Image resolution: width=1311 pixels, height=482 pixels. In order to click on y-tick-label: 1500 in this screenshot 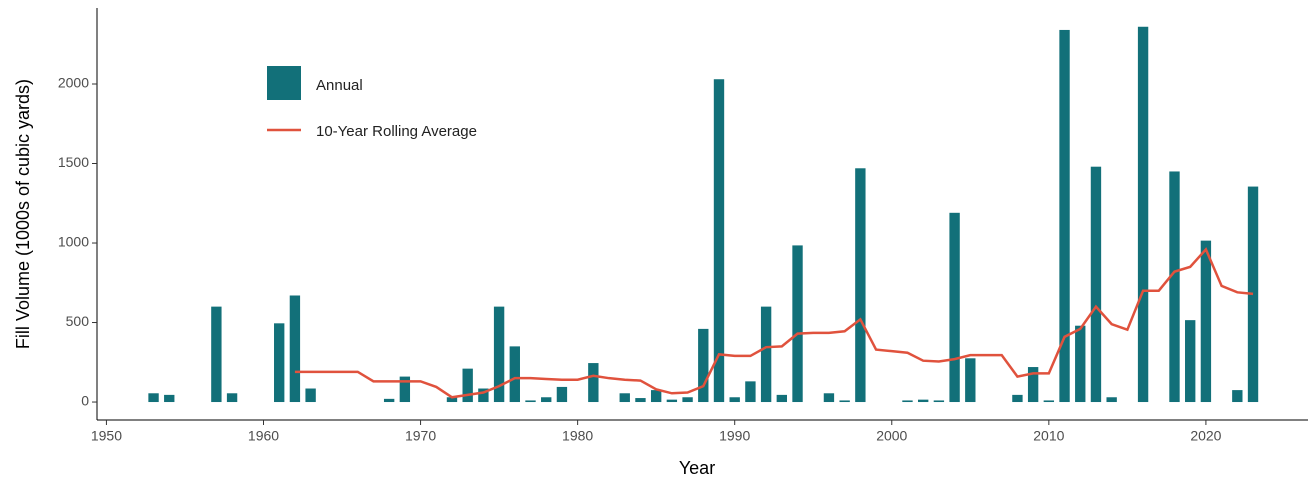, I will do `click(73, 162)`.